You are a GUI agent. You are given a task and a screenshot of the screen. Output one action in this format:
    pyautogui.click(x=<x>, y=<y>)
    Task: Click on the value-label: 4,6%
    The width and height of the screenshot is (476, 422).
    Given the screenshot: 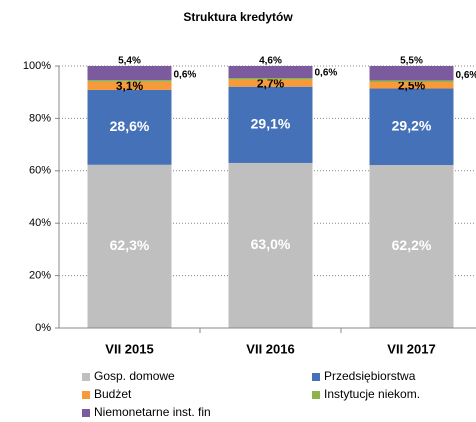 What is the action you would take?
    pyautogui.click(x=270, y=61)
    